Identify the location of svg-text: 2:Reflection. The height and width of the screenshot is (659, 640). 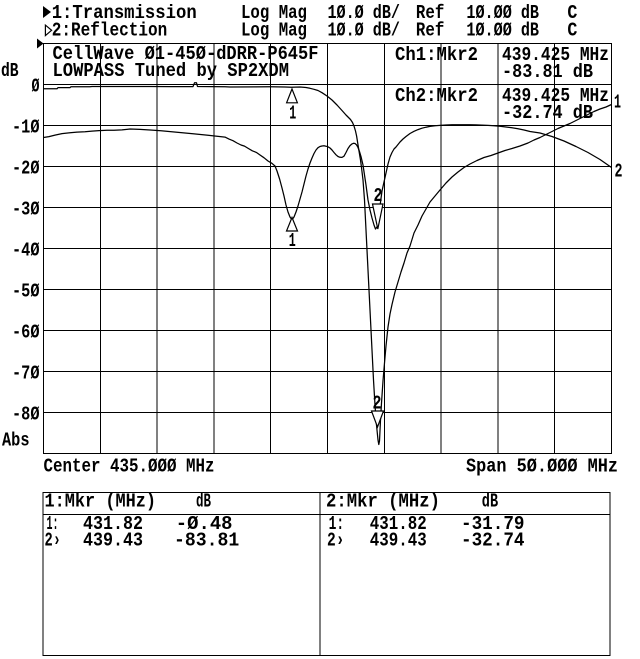
(110, 31).